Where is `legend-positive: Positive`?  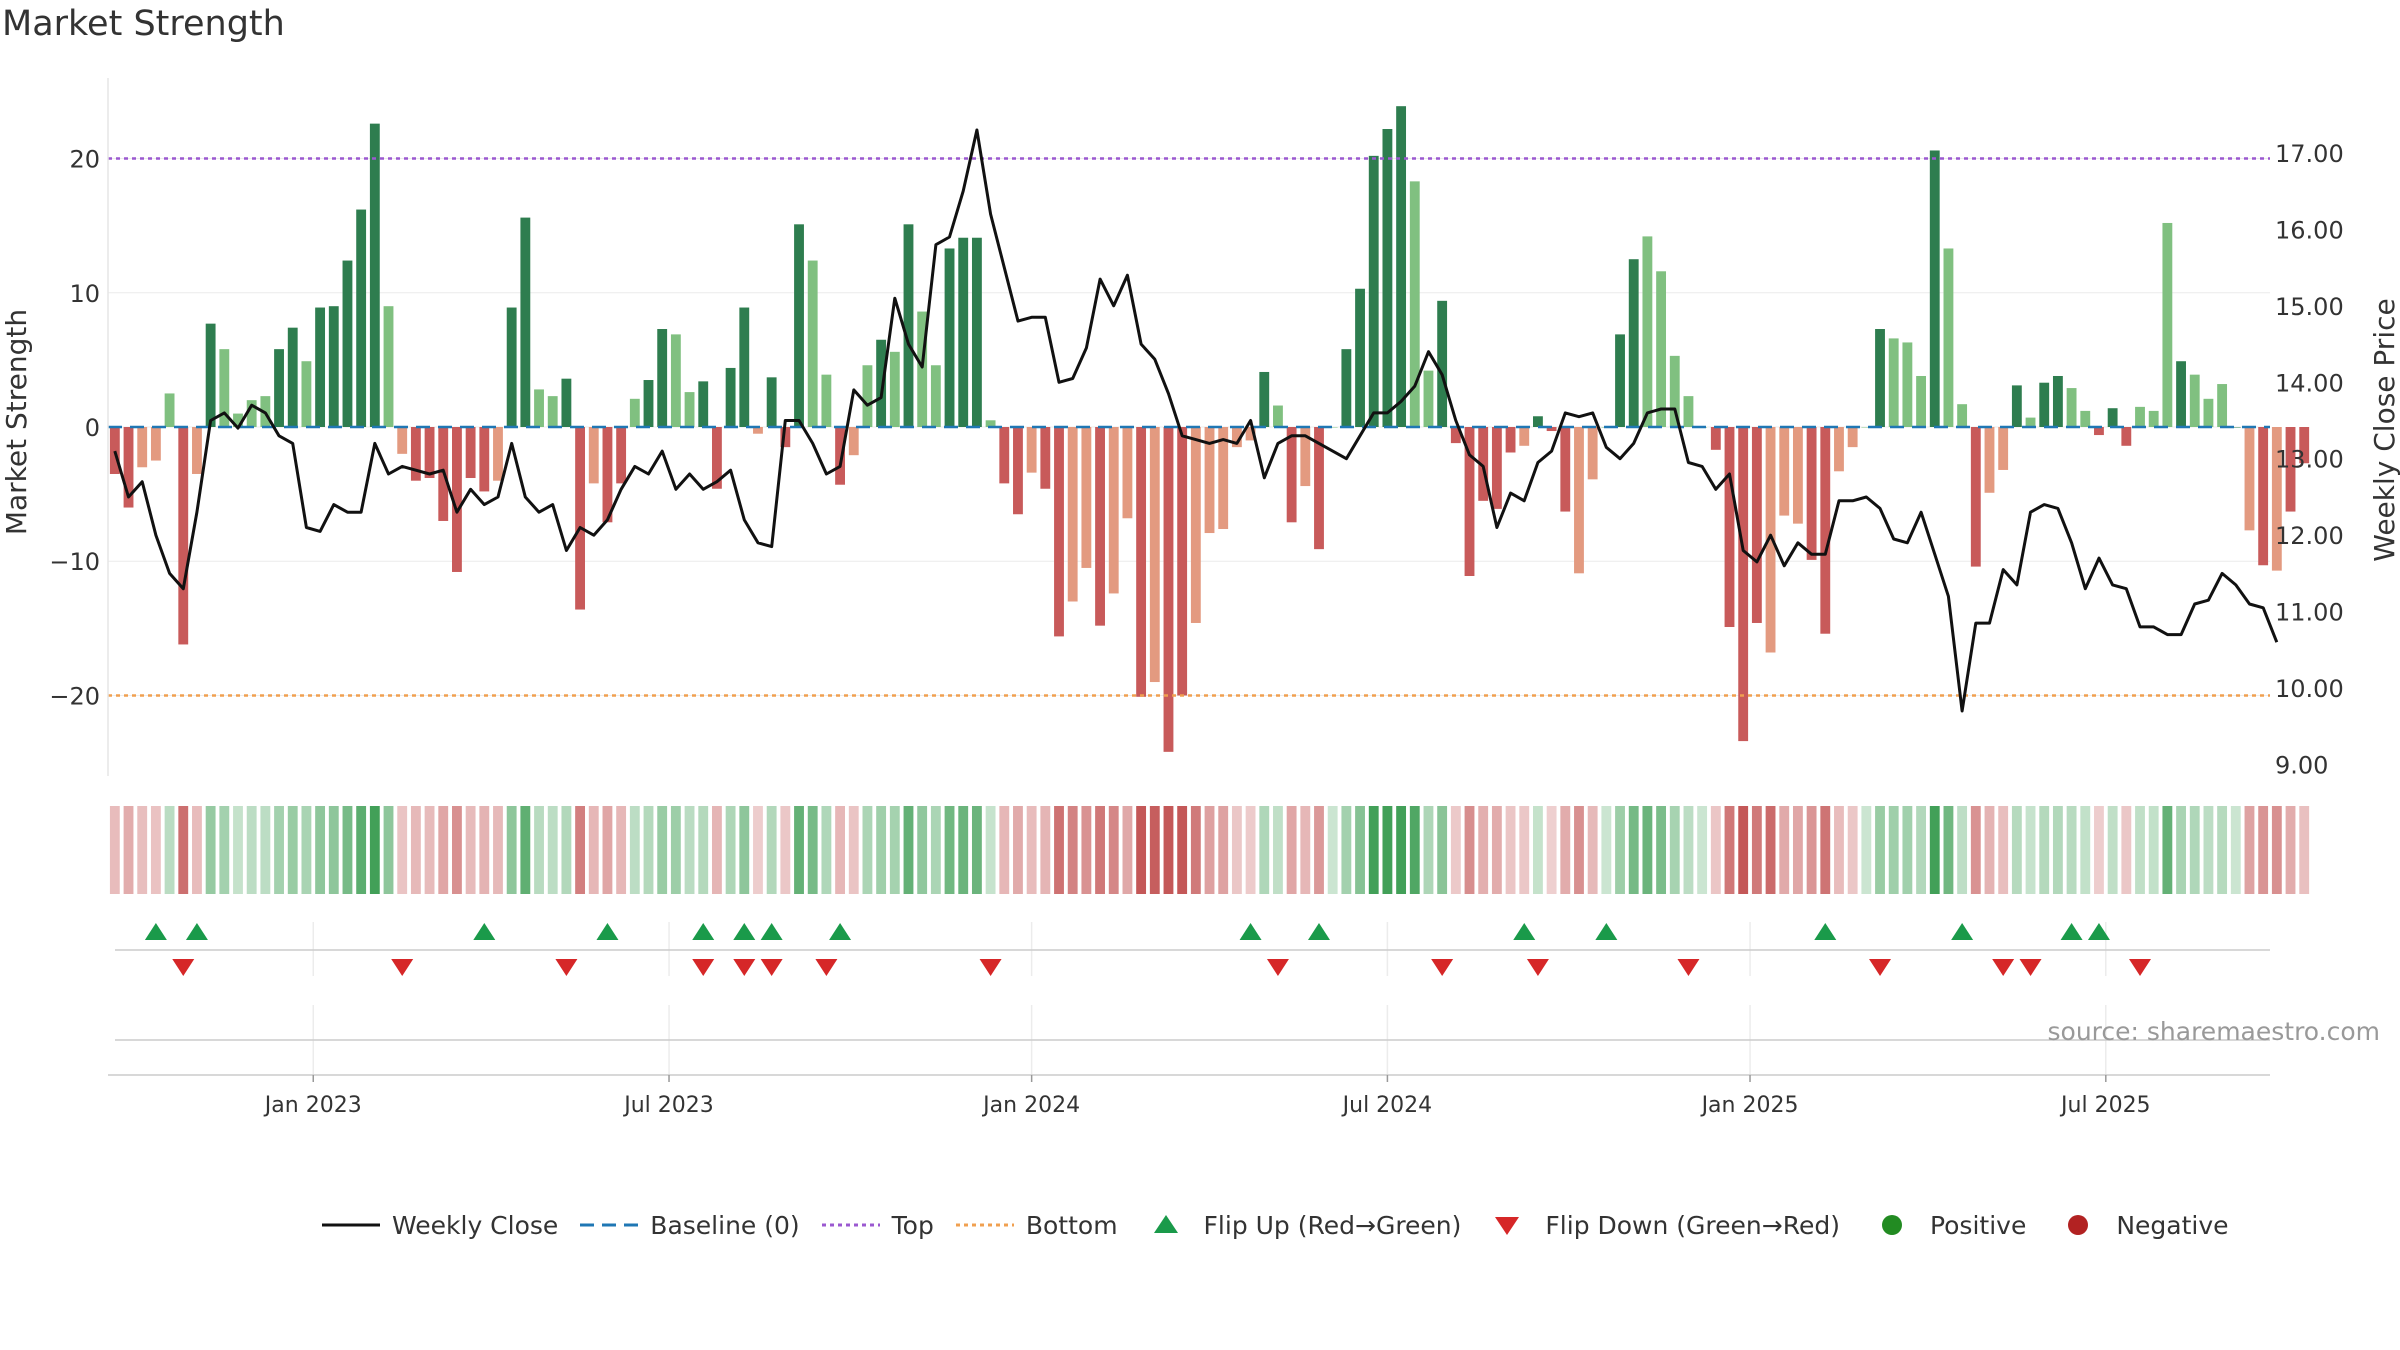 legend-positive: Positive is located at coordinates (1944, 1225).